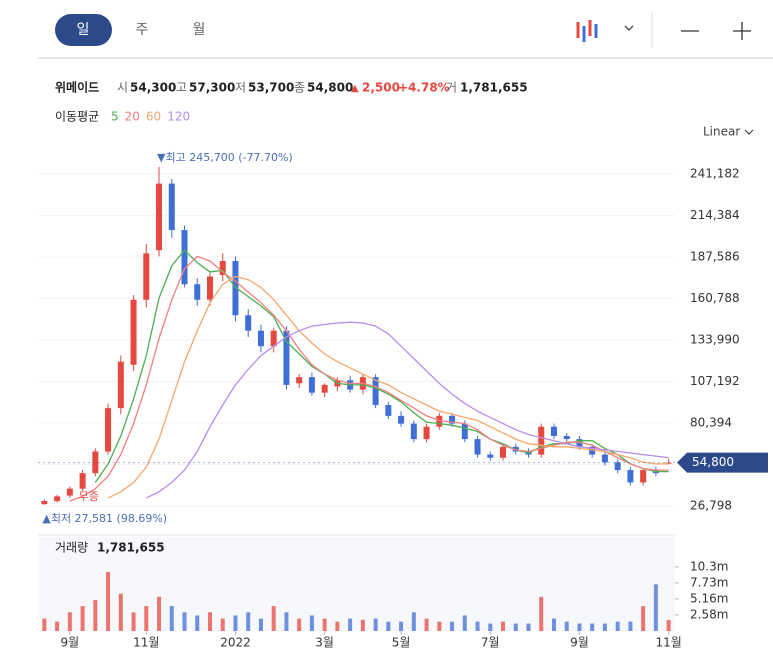  What do you see at coordinates (299, 88) in the screenshot?
I see `label: 종` at bounding box center [299, 88].